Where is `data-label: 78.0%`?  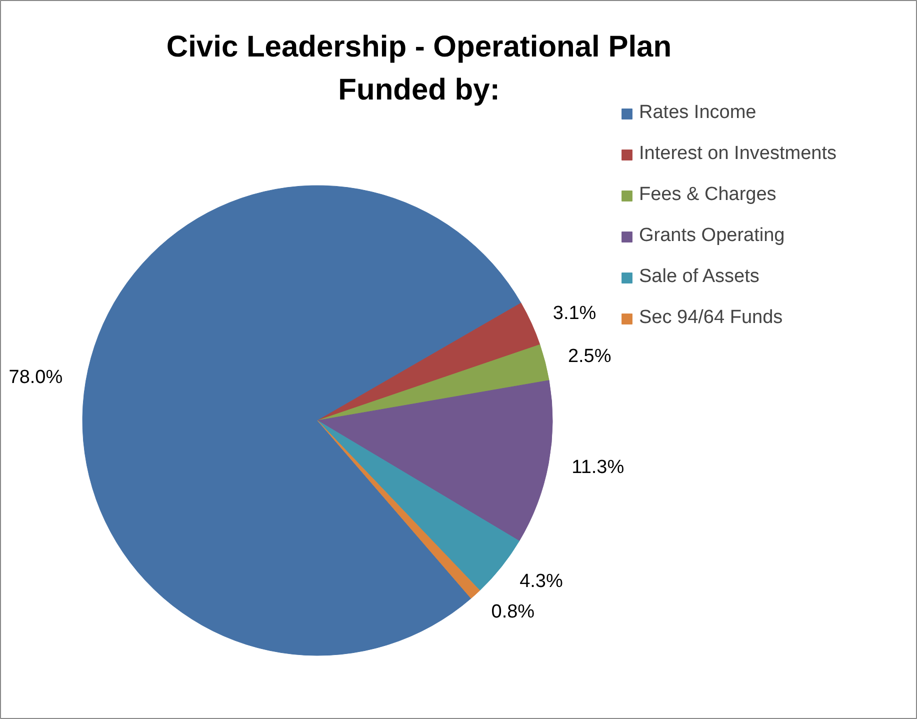
data-label: 78.0% is located at coordinates (35, 377).